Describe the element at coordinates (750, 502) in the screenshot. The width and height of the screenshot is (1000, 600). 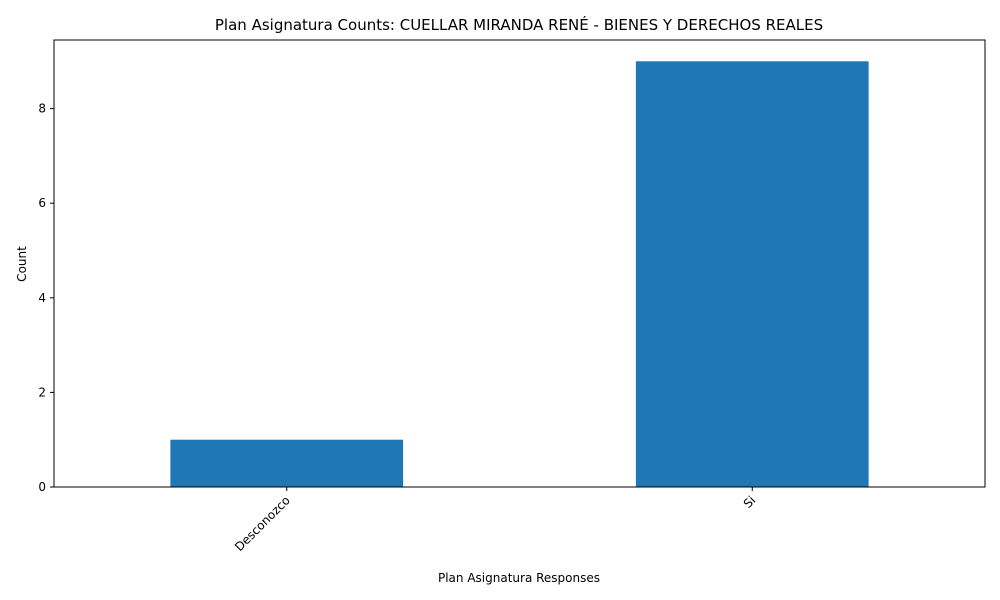
I see `x-tick-label: Si` at that location.